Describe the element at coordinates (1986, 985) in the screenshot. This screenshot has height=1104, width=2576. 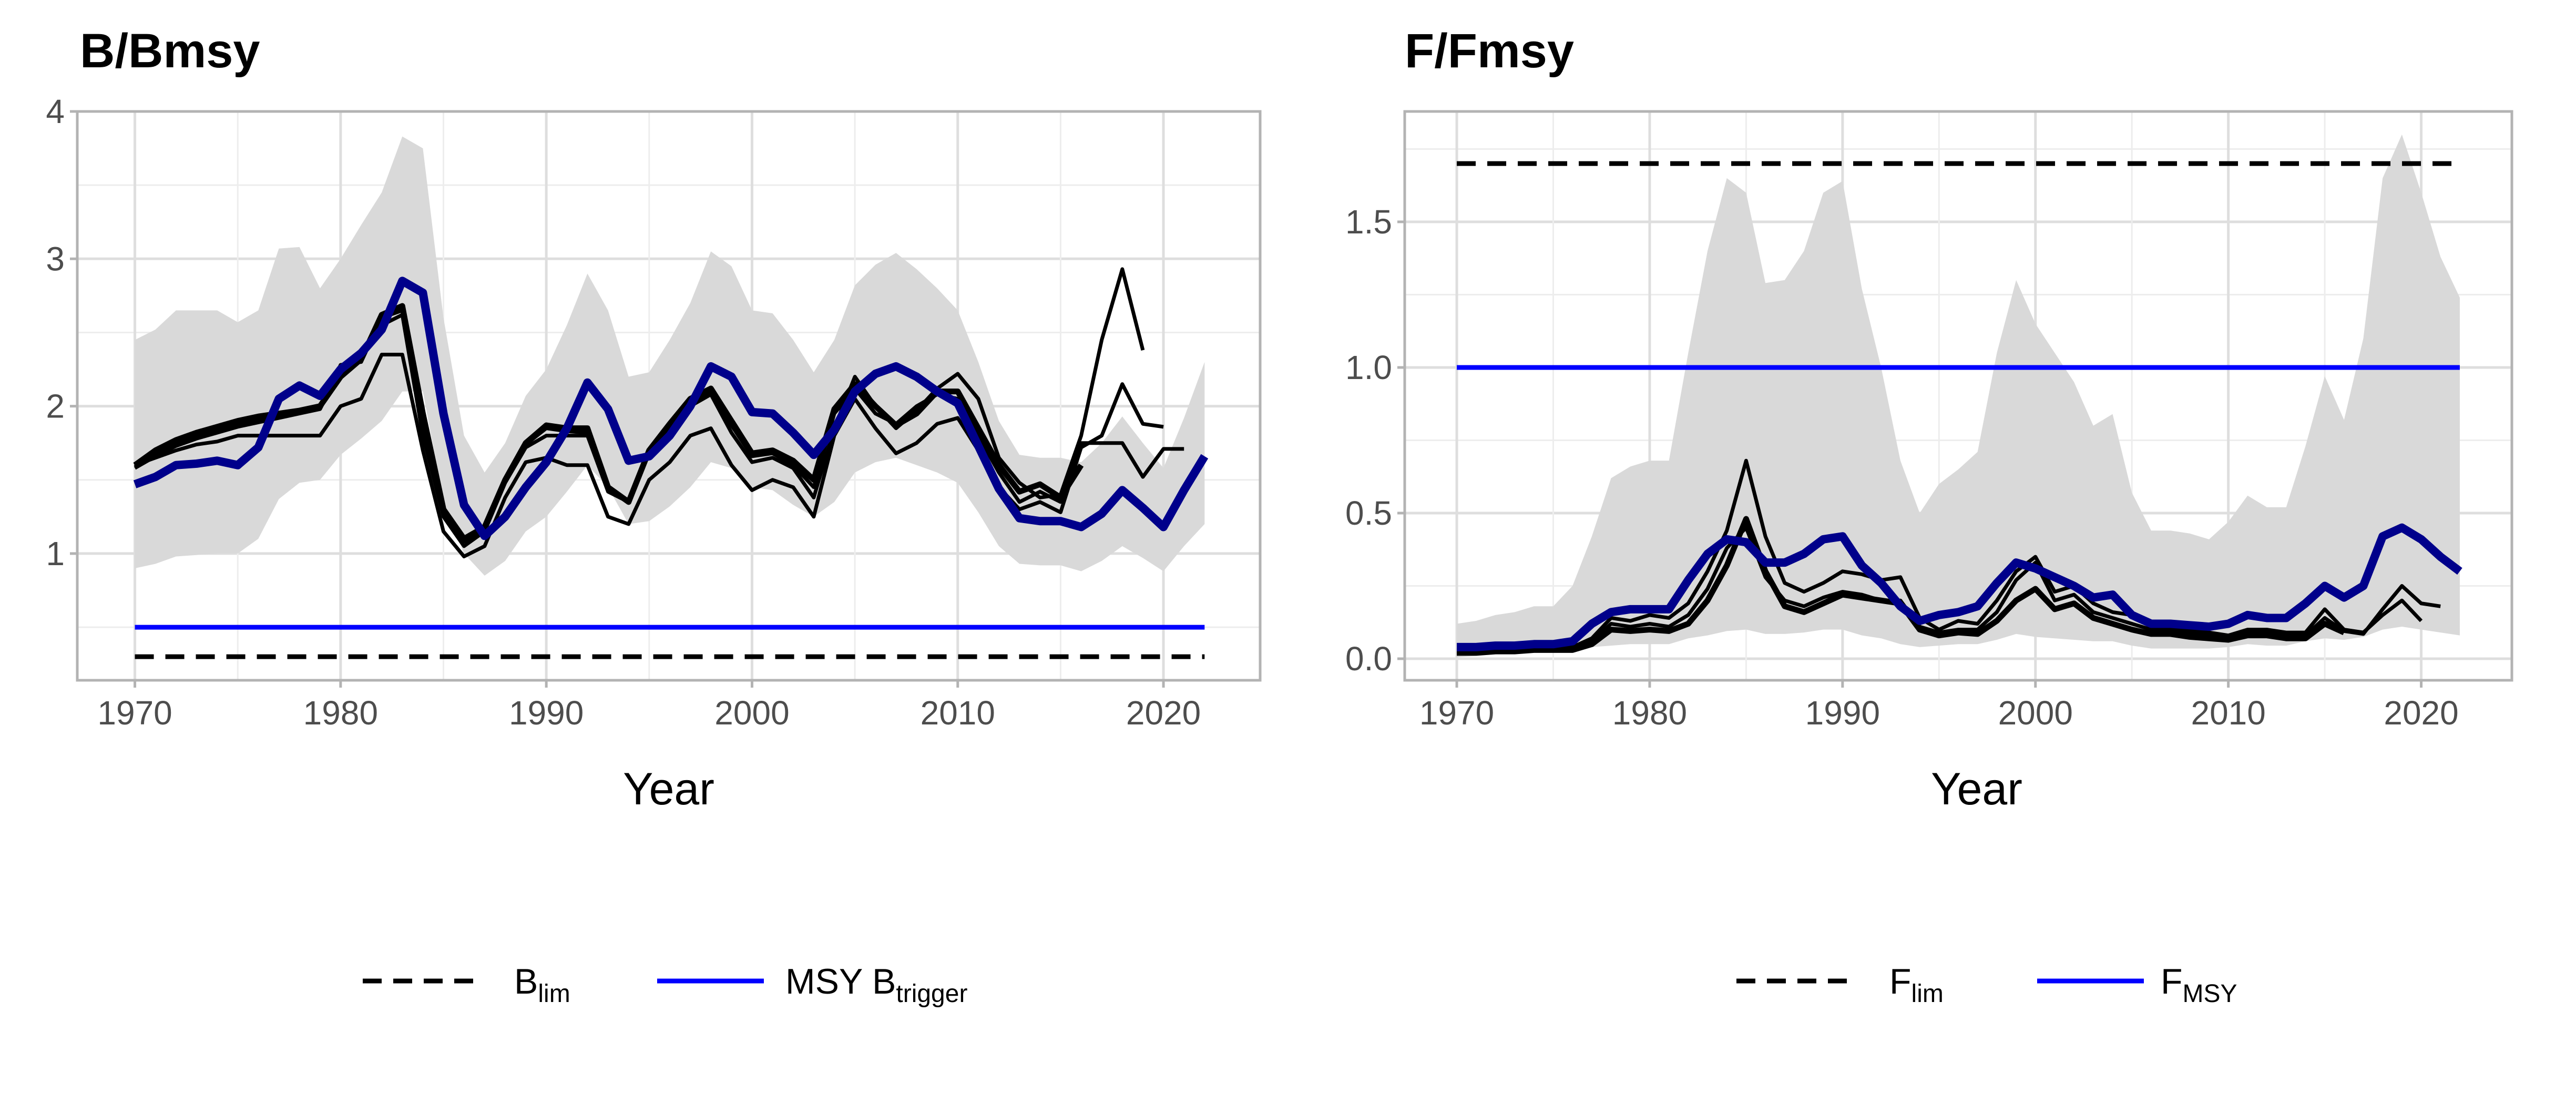
I see `legend: Flim FMSY` at that location.